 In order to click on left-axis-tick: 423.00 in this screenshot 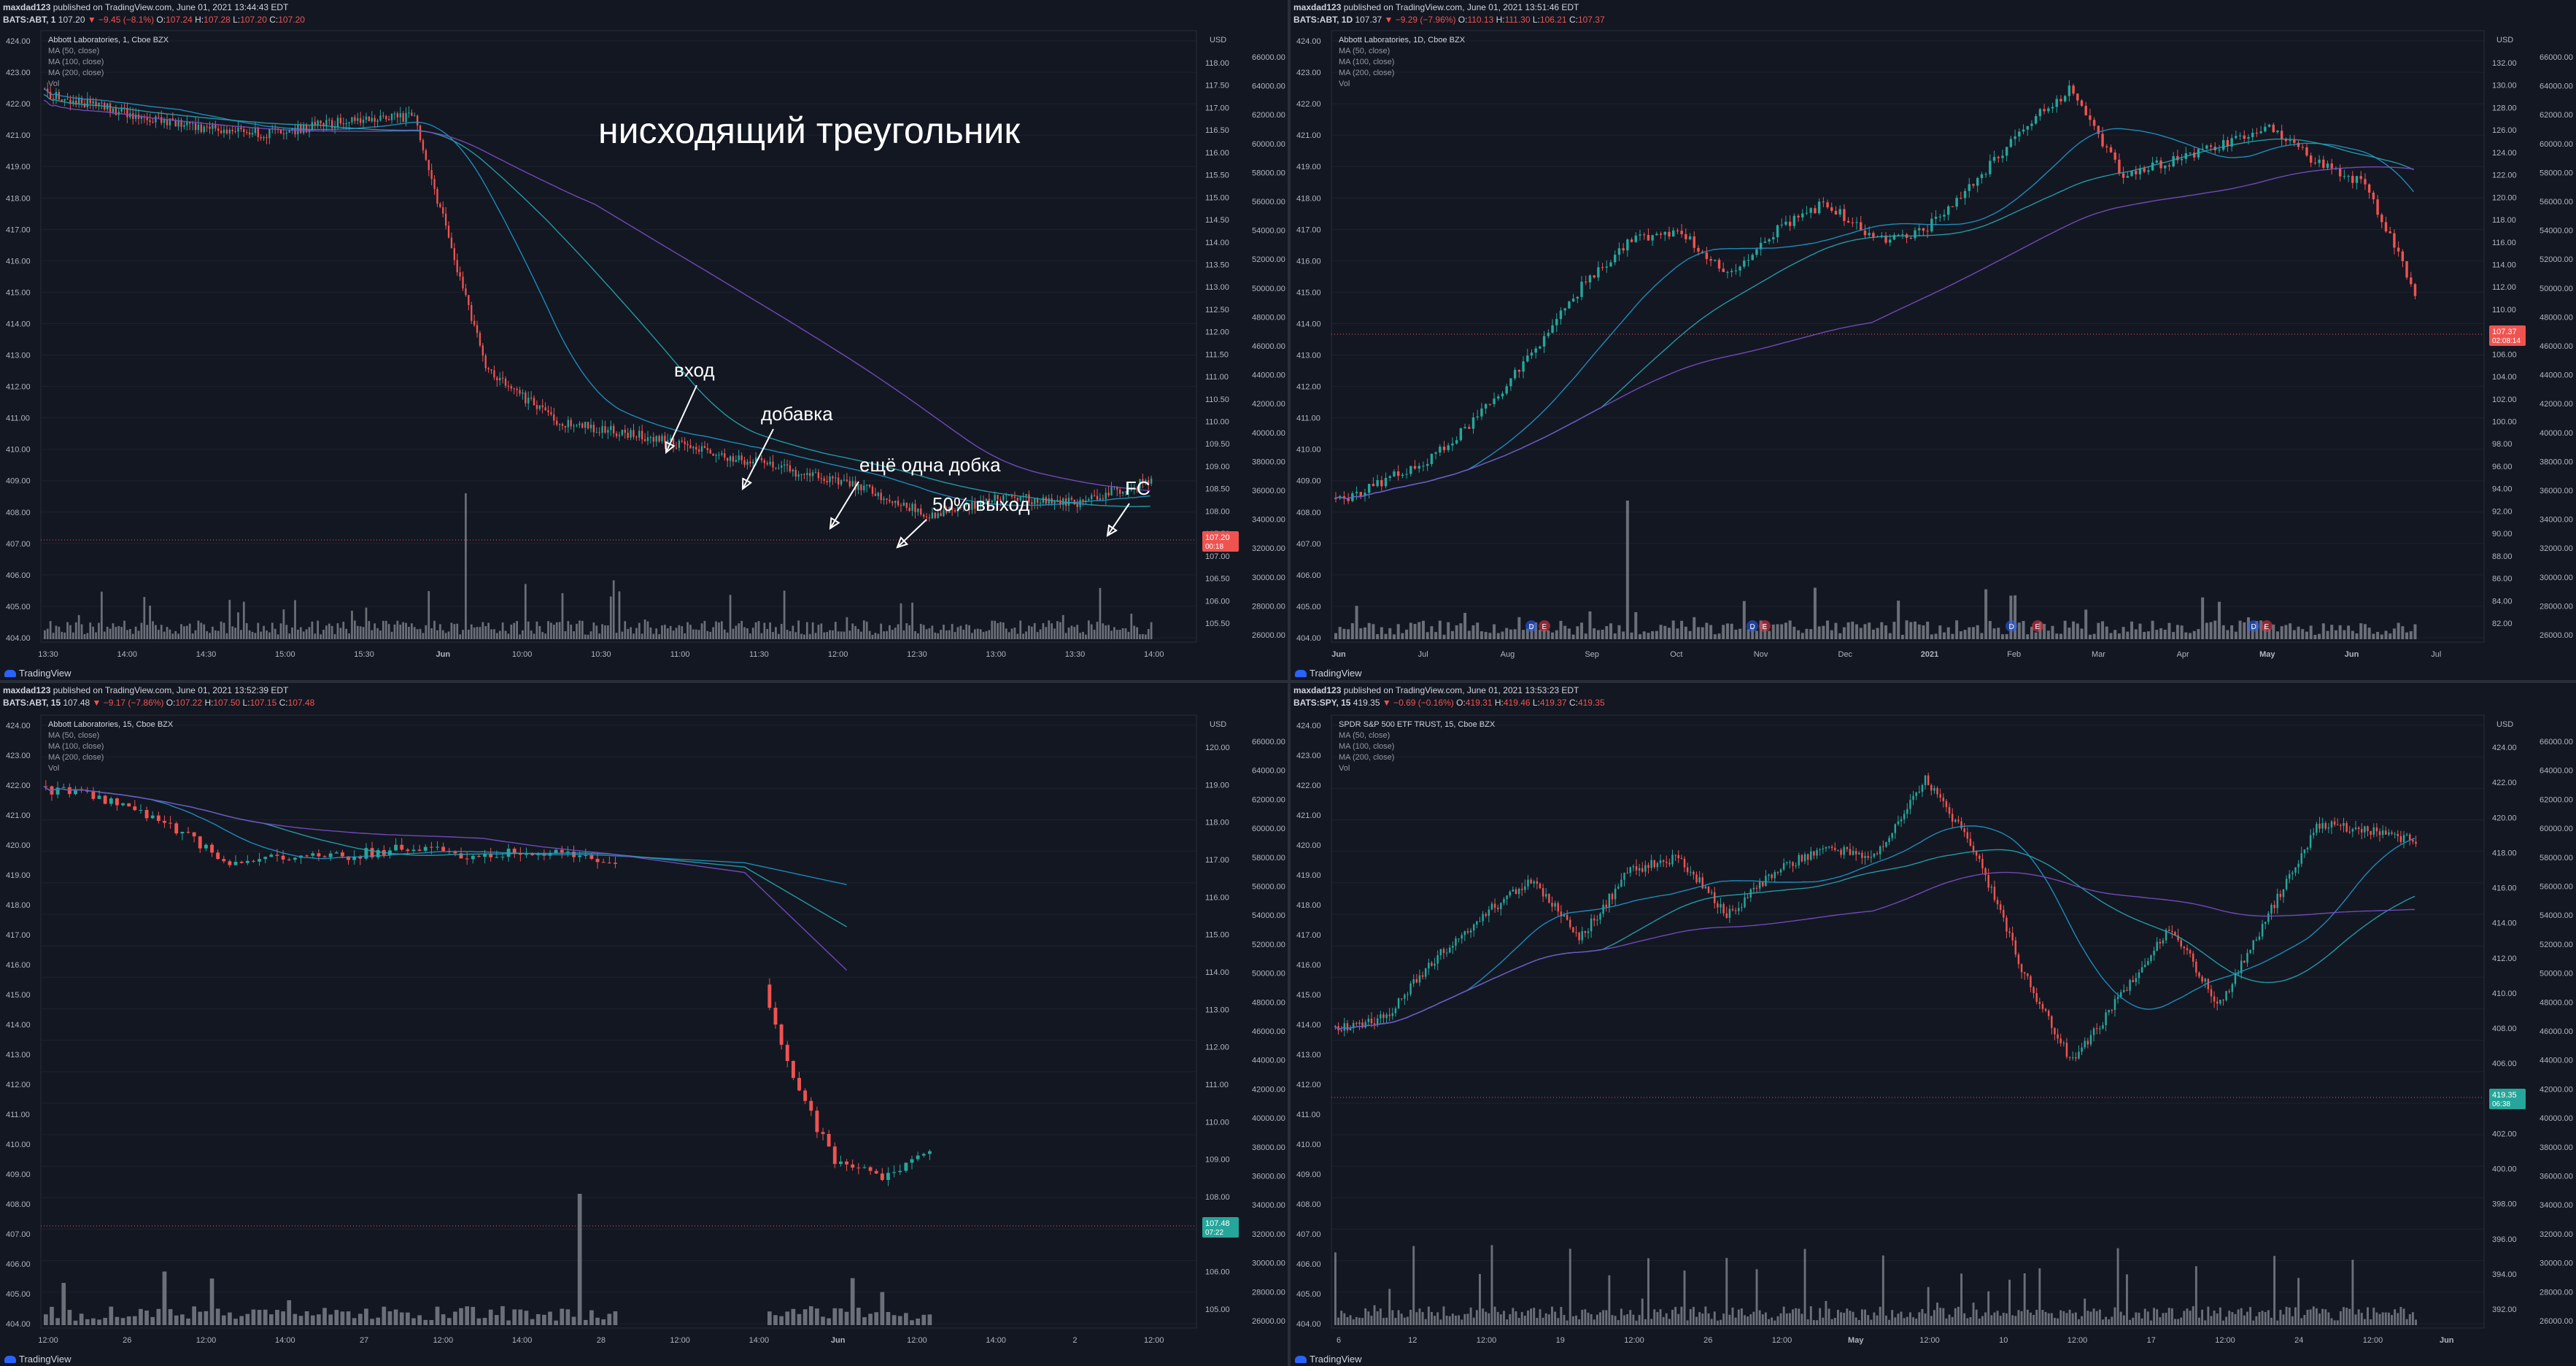, I will do `click(18, 756)`.